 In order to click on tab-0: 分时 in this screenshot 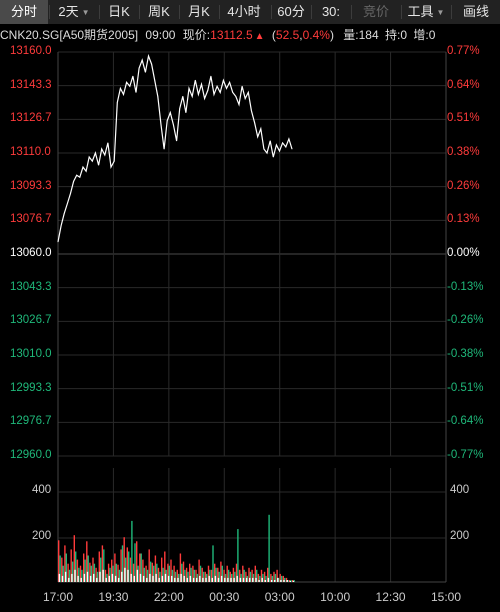, I will do `click(24, 12)`.